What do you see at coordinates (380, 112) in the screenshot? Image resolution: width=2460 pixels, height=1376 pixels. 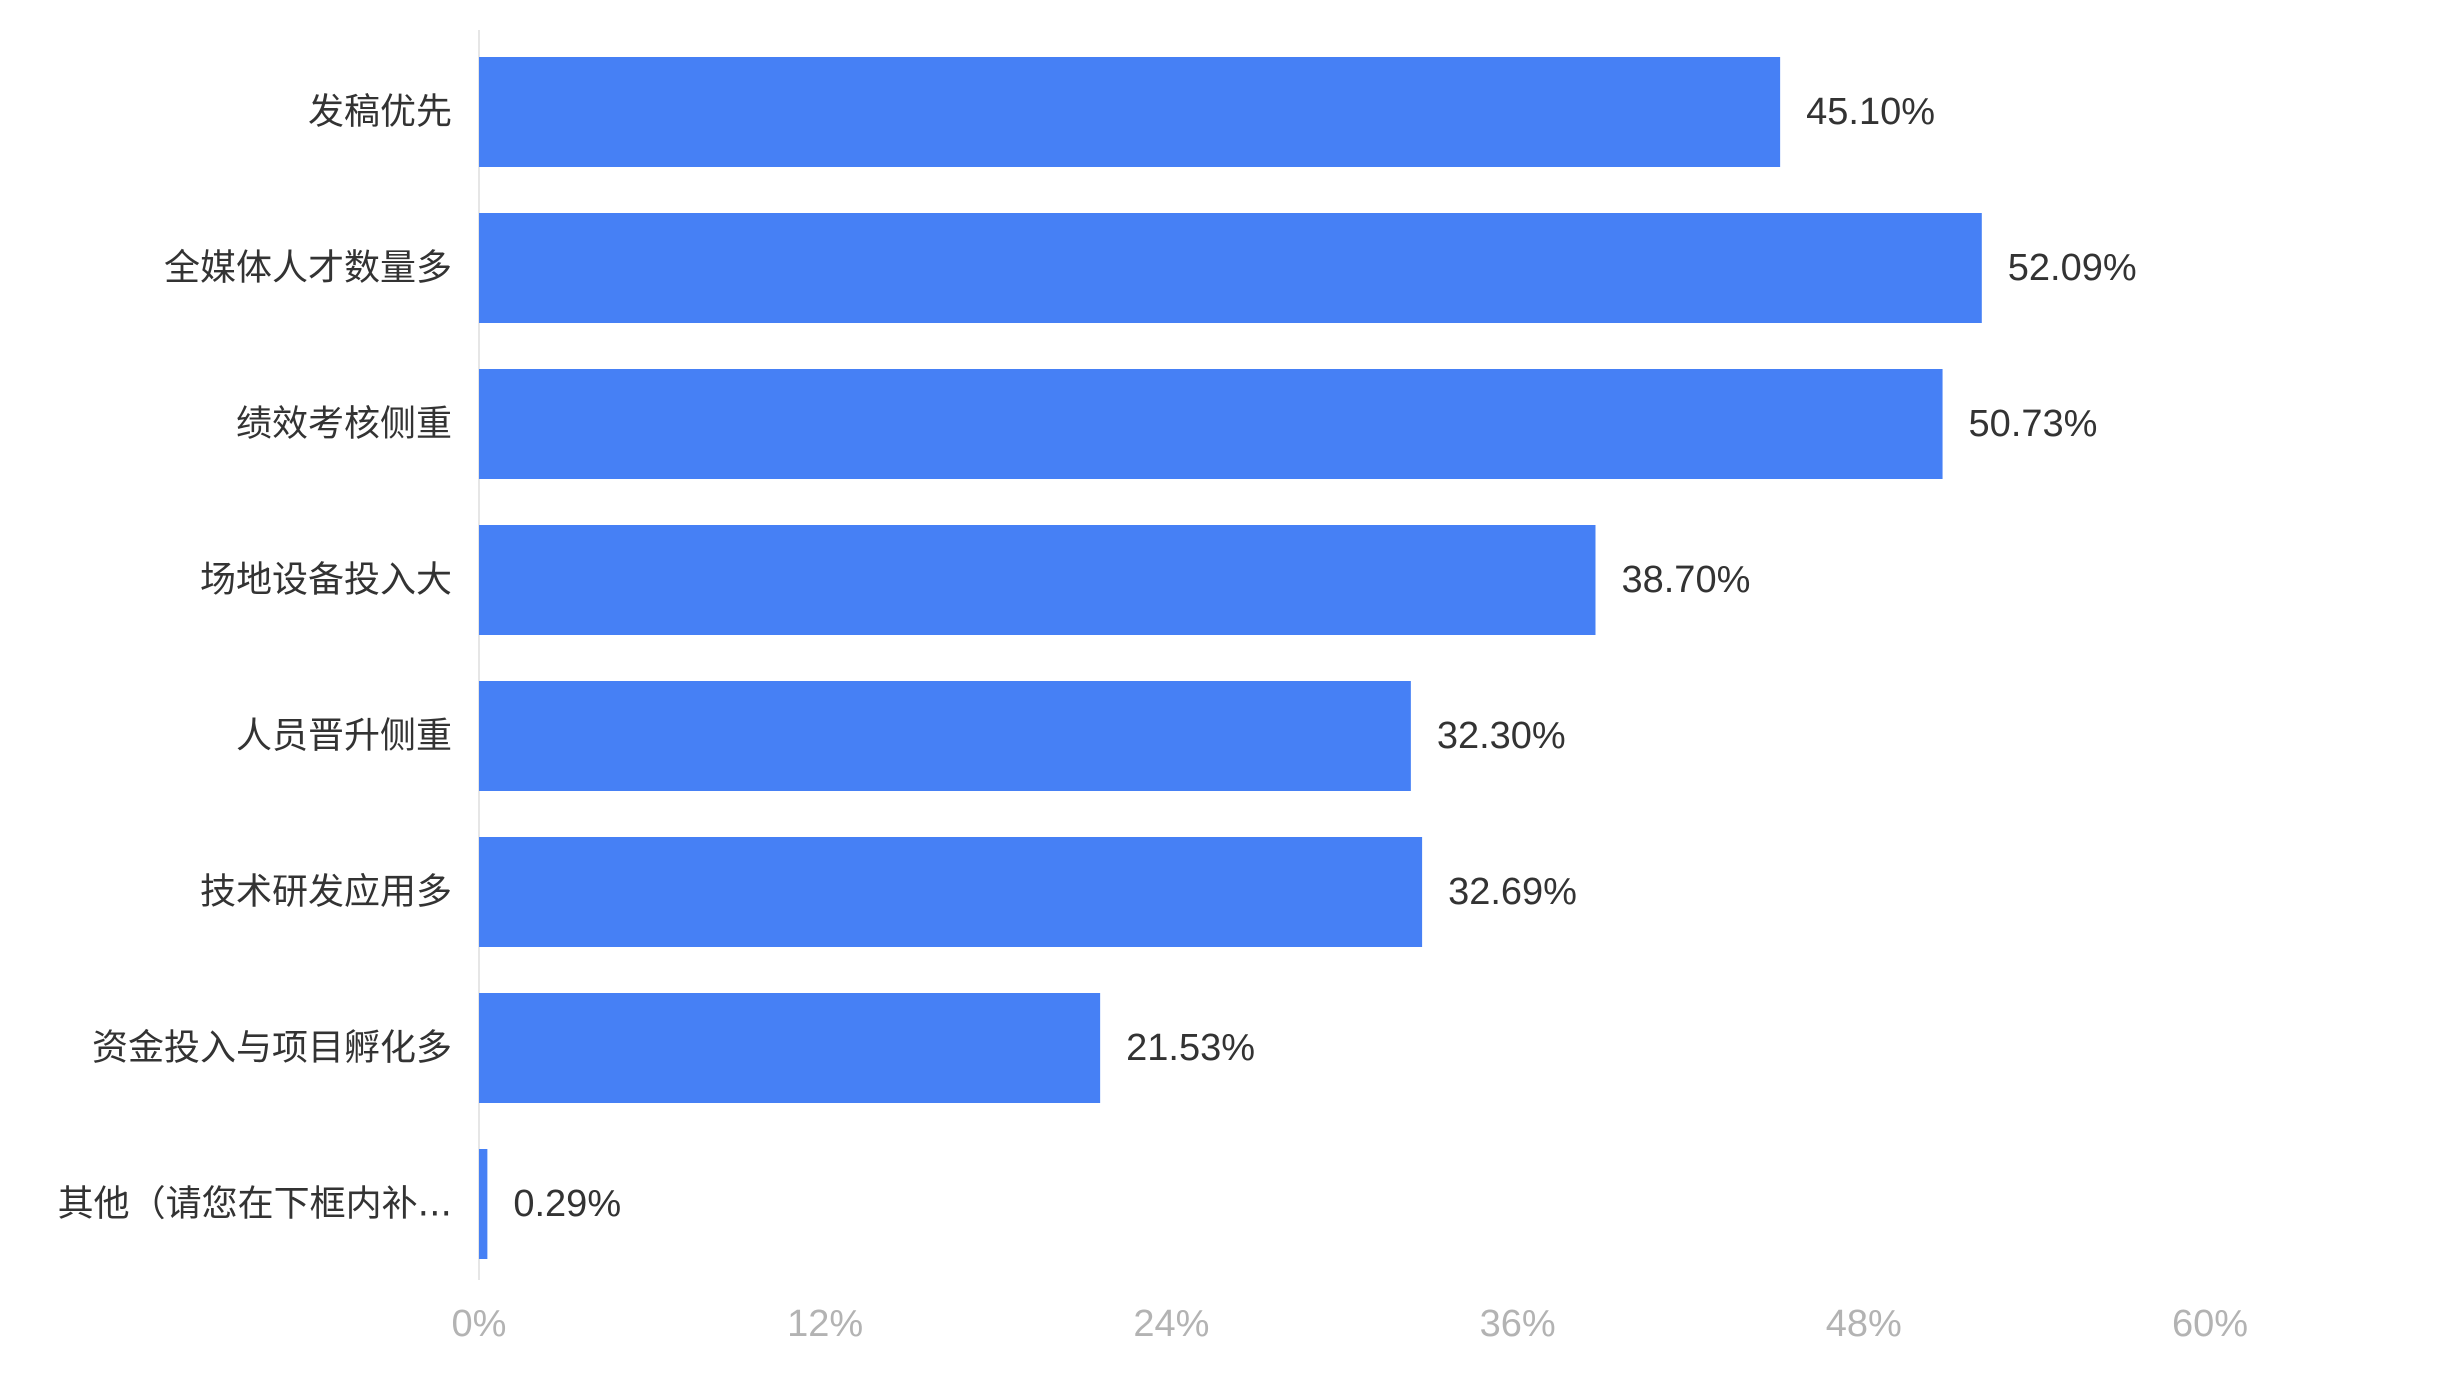 I see `category-label-0: 发稿优先` at bounding box center [380, 112].